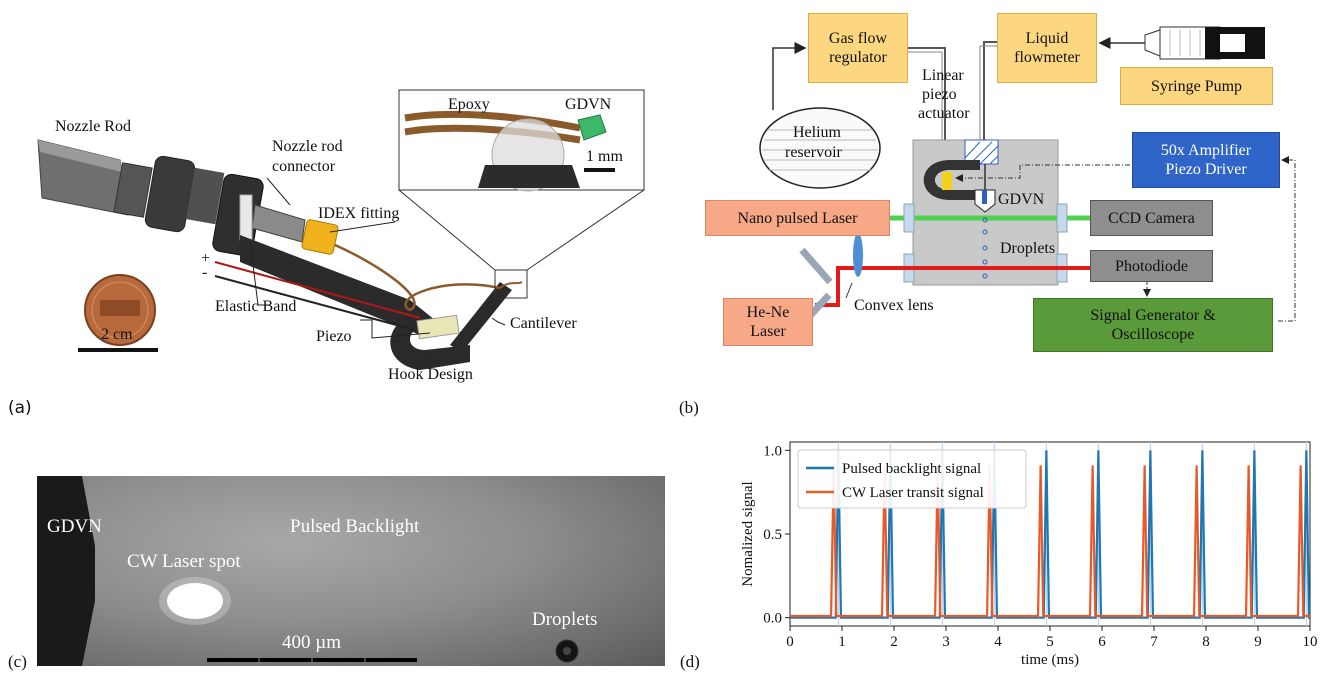  I want to click on convex-lens-label: Convex lens, so click(894, 305).